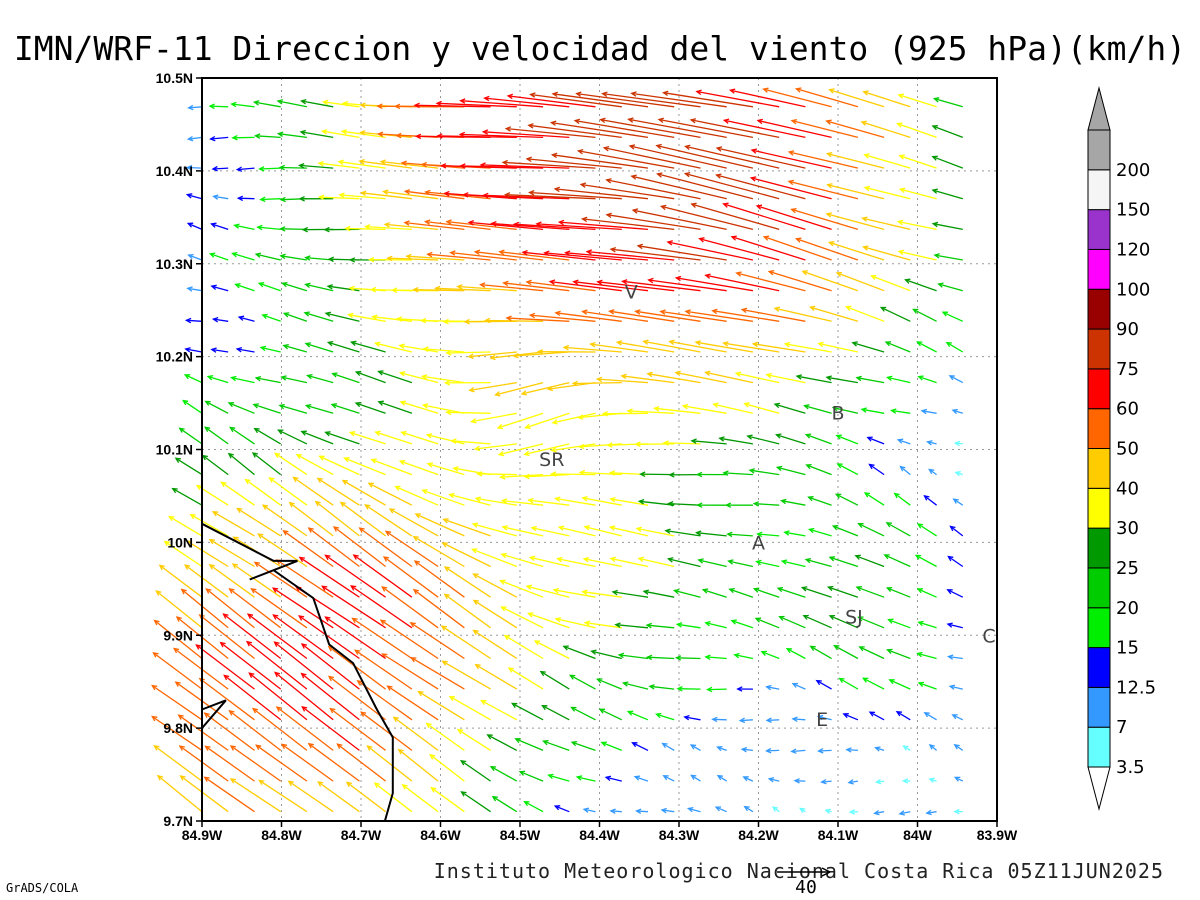 The height and width of the screenshot is (900, 1200). What do you see at coordinates (1127, 369) in the screenshot?
I see `colorbar-label: 75` at bounding box center [1127, 369].